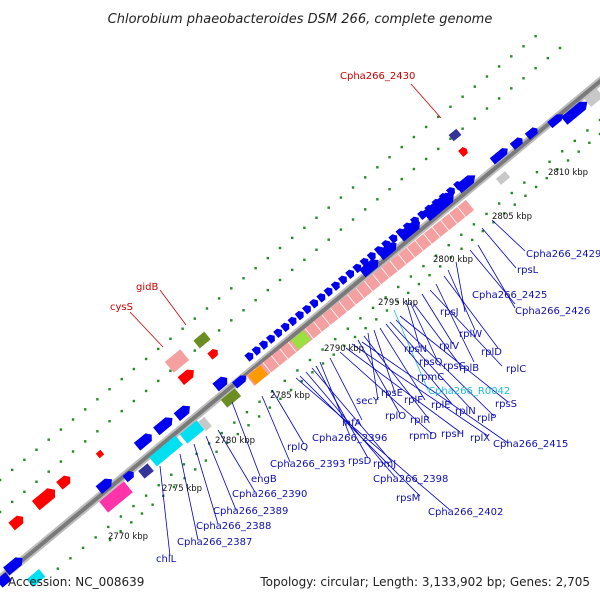 The height and width of the screenshot is (600, 600). I want to click on gene-label: engB, so click(264, 479).